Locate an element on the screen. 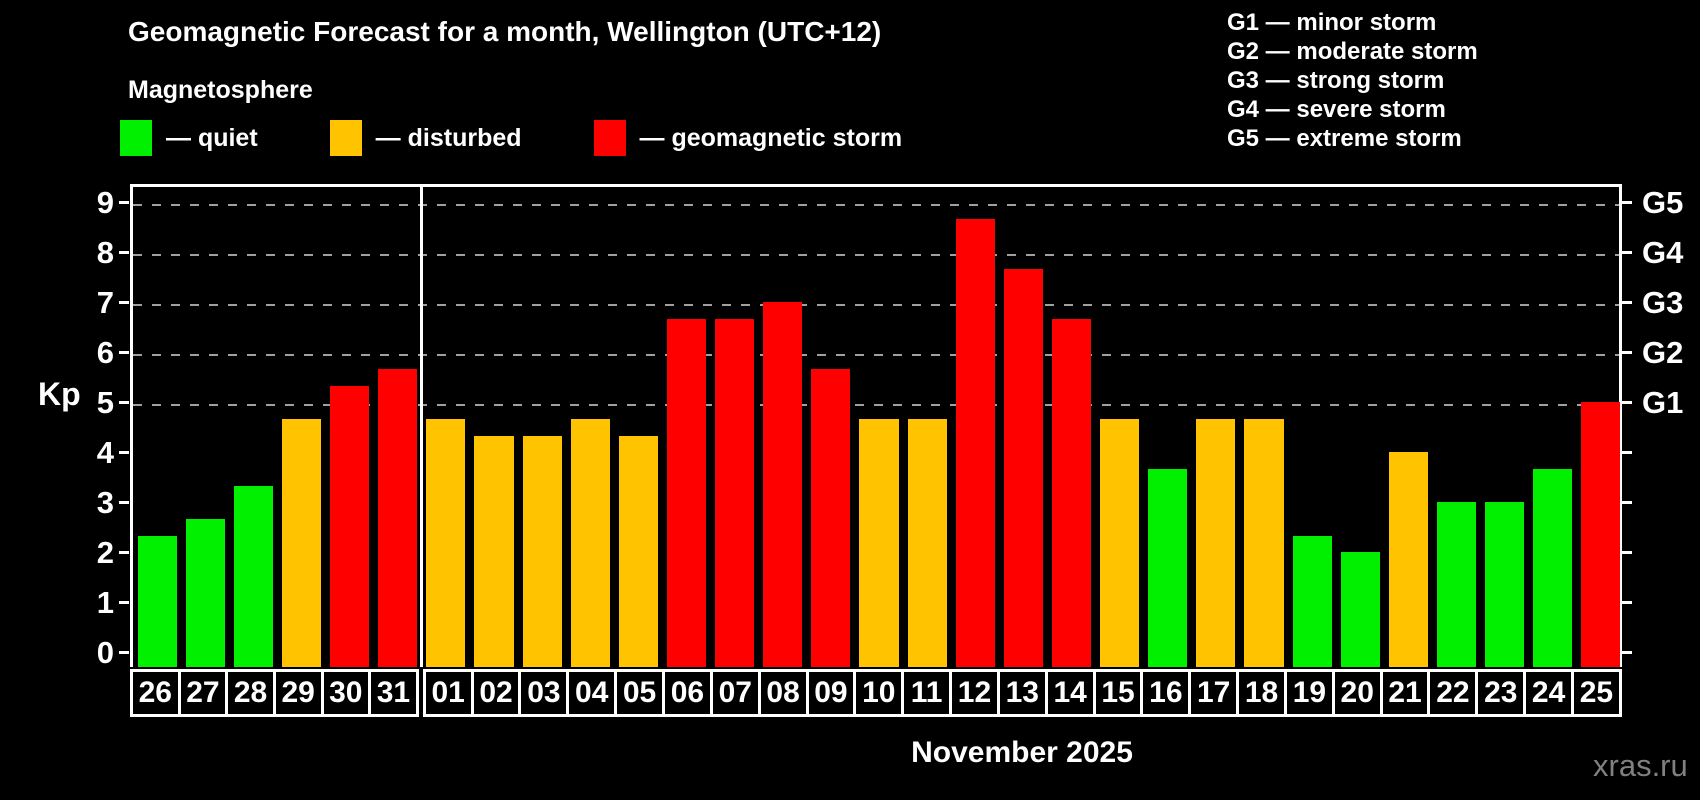  day-label-09: 09 is located at coordinates (831, 693).